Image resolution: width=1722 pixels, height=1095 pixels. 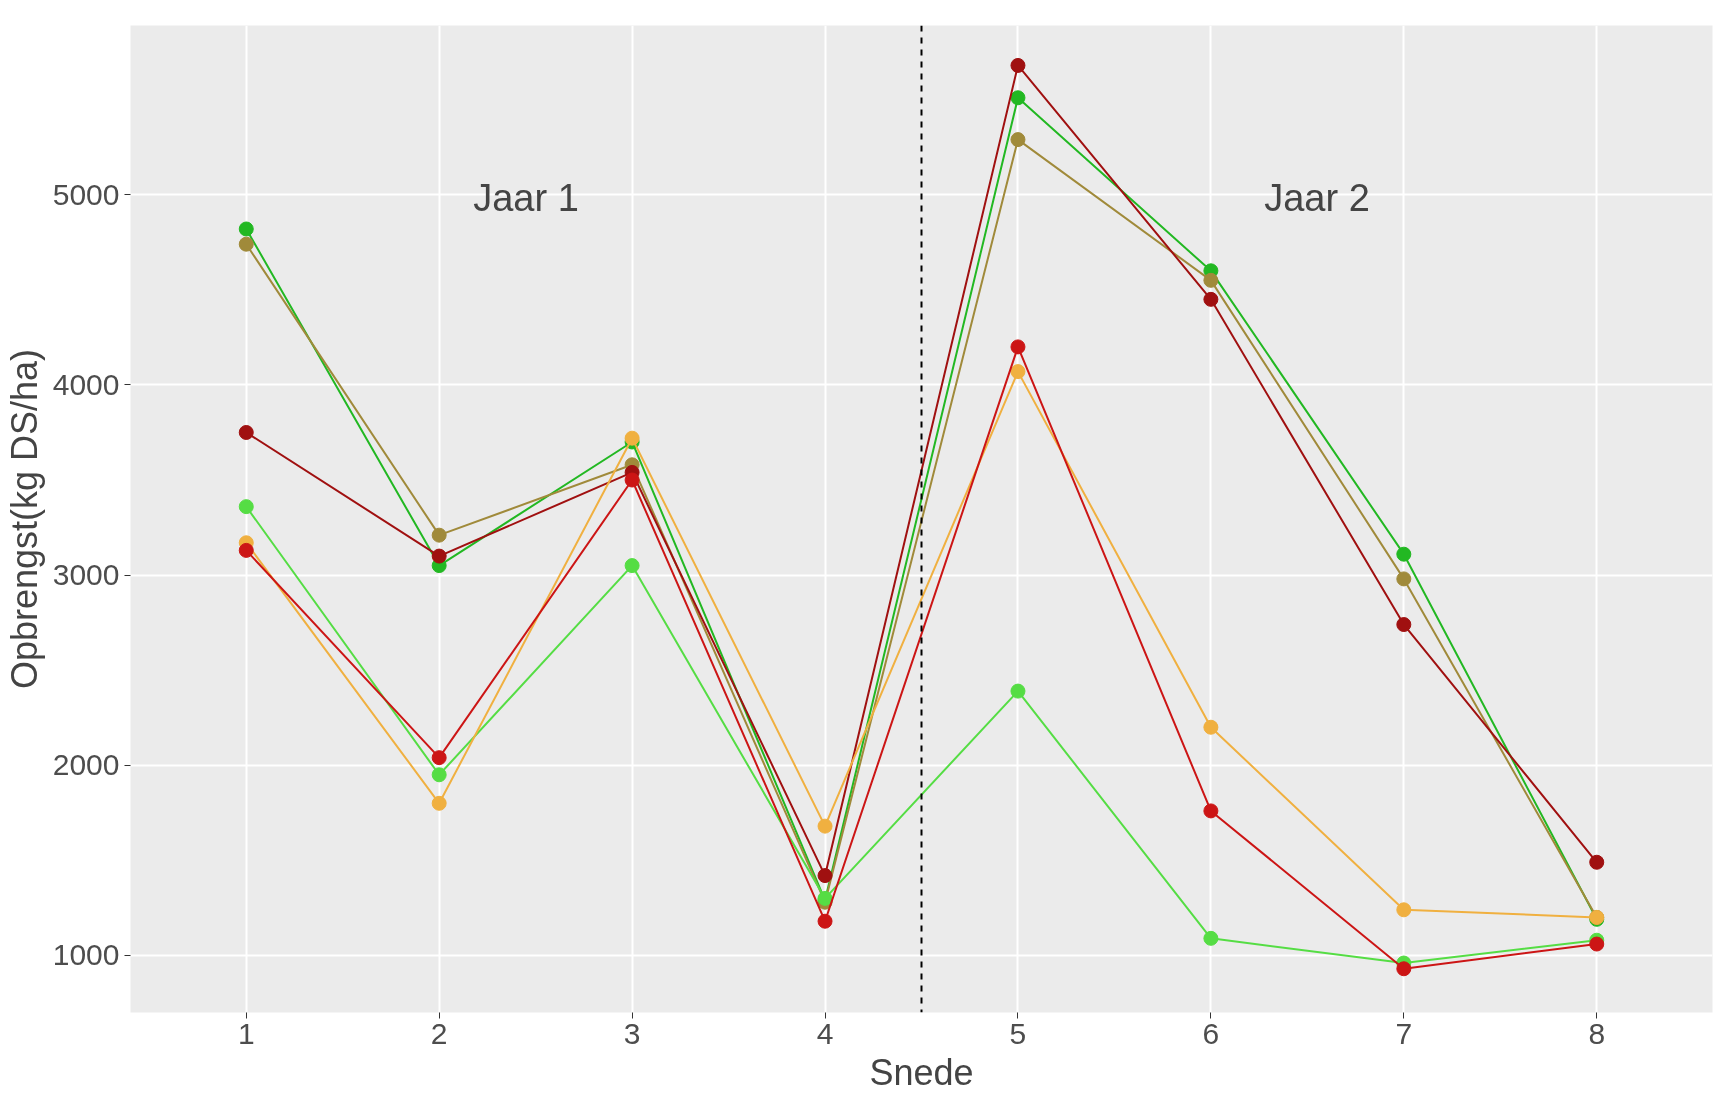 I want to click on y-tick-label: 3000, so click(x=86, y=575).